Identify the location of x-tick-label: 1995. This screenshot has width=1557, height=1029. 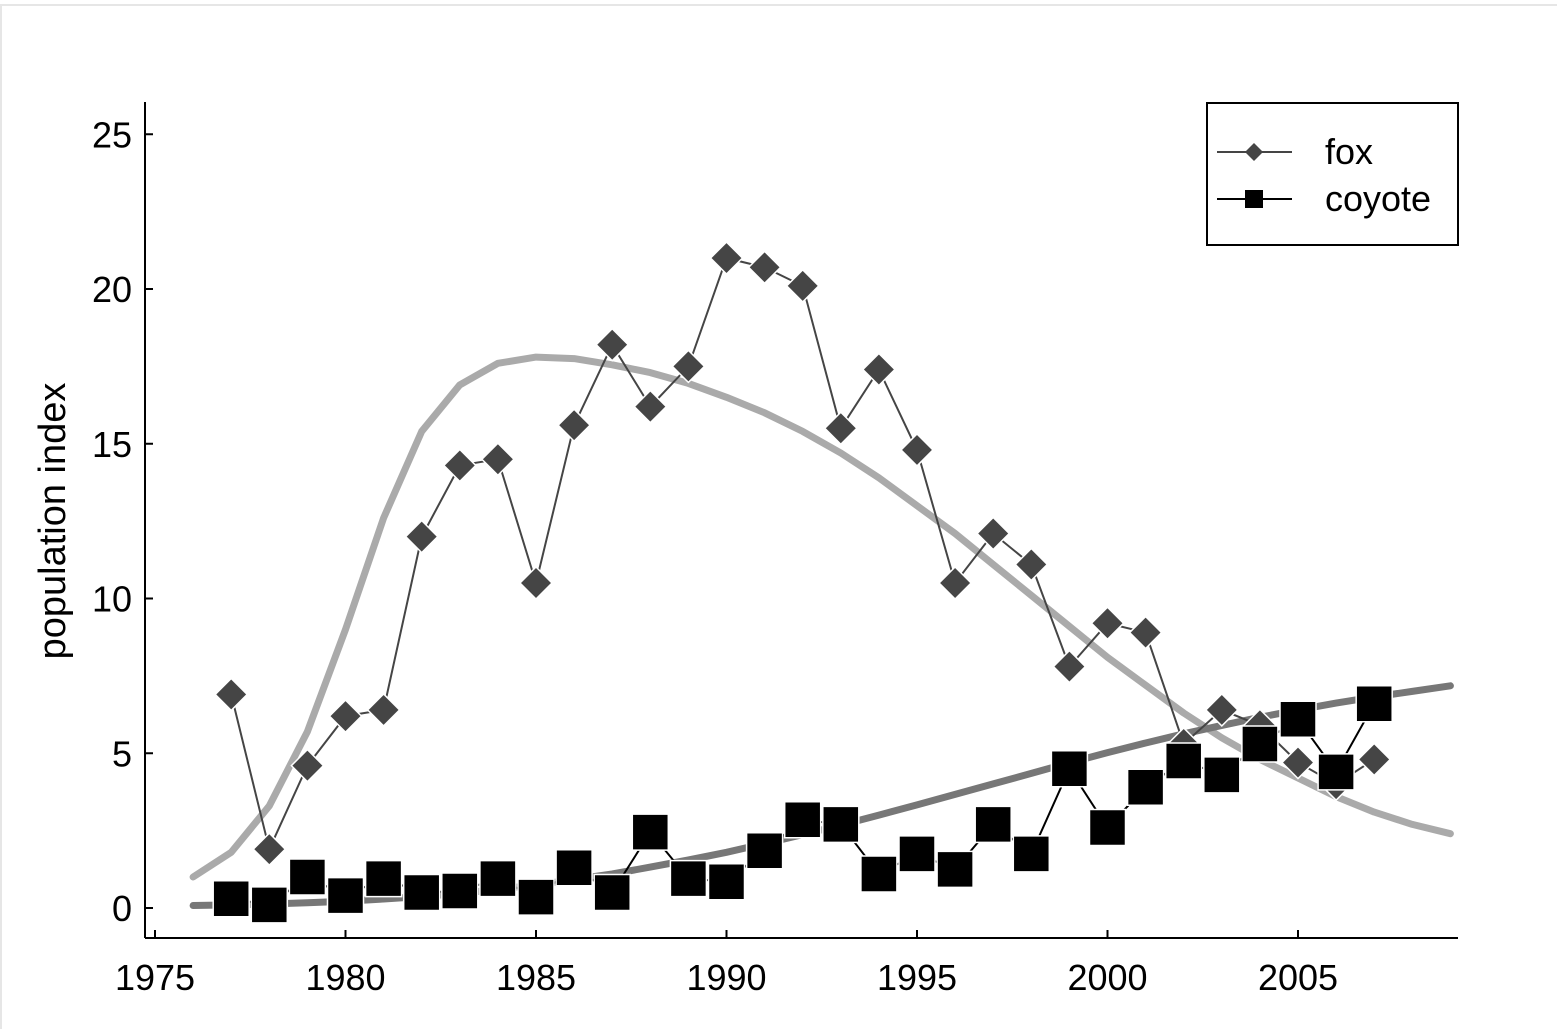
(917, 977).